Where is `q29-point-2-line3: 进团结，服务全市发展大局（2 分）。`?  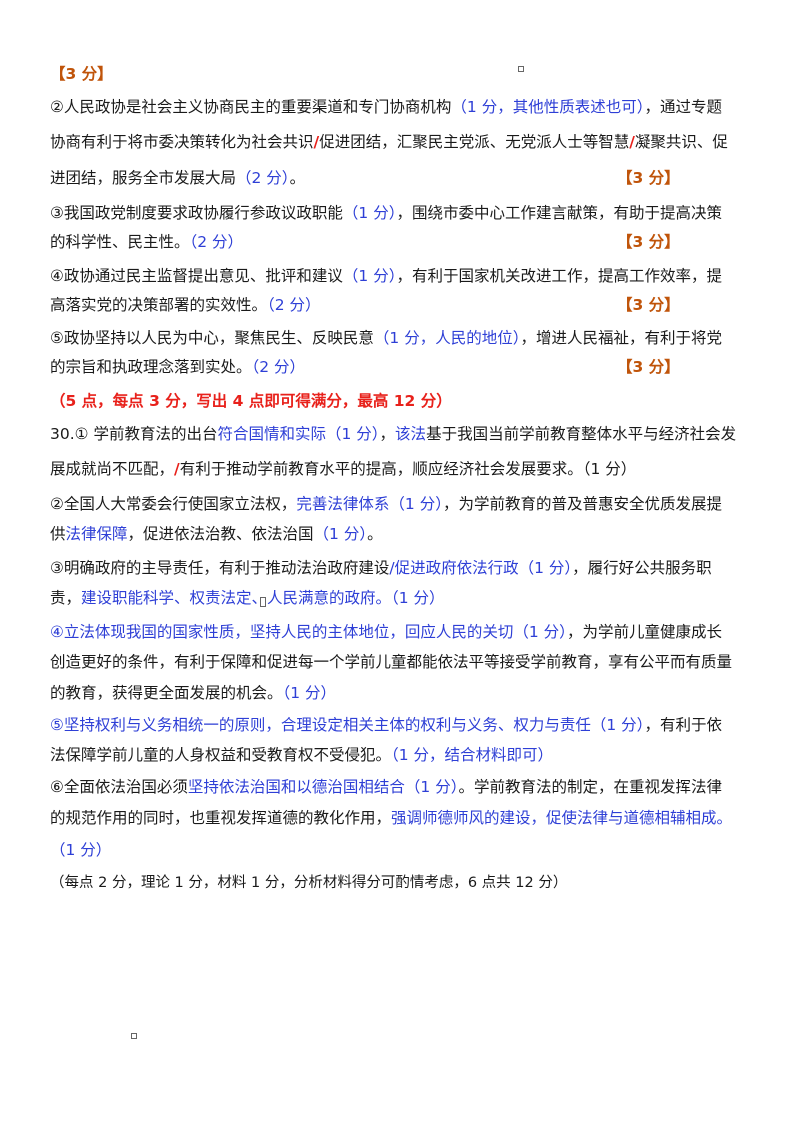 q29-point-2-line3: 进团结，服务全市发展大局（2 分）。 is located at coordinates (402, 178).